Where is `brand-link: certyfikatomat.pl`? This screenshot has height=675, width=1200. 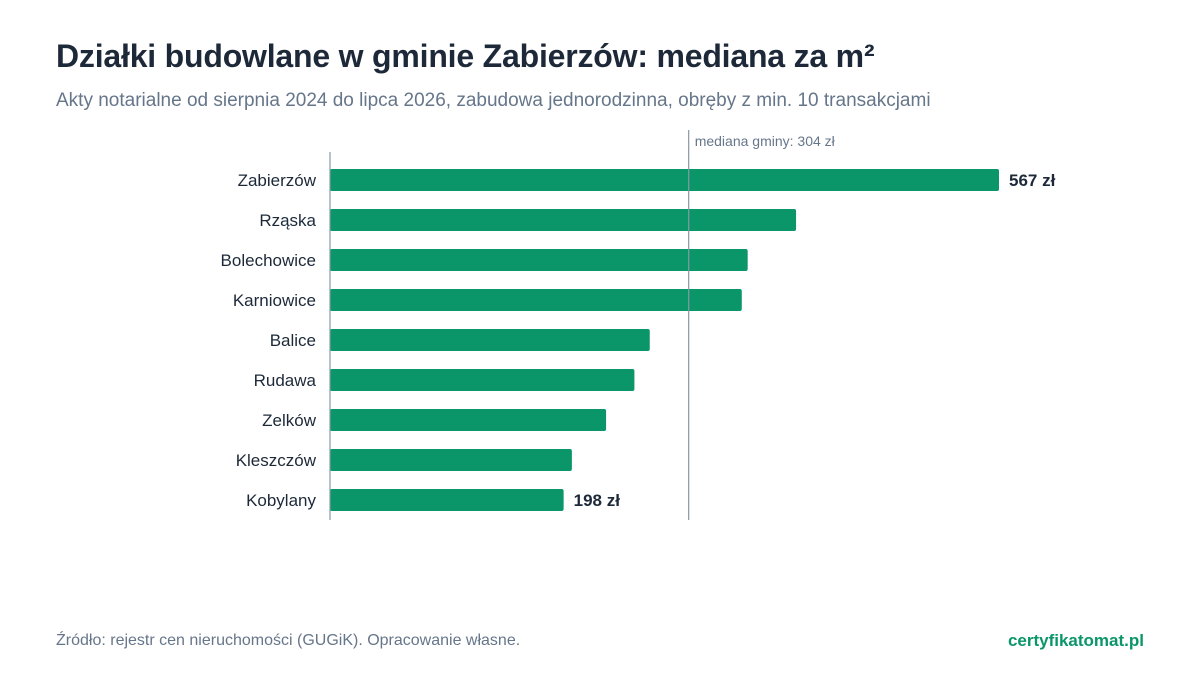
brand-link: certyfikatomat.pl is located at coordinates (1075, 640).